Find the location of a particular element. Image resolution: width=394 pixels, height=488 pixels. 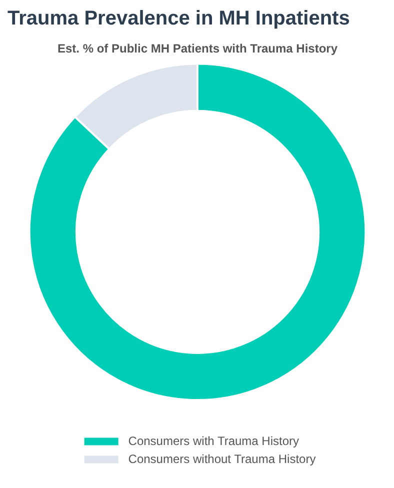

legend-label: Consumers with Trauma History is located at coordinates (214, 441).